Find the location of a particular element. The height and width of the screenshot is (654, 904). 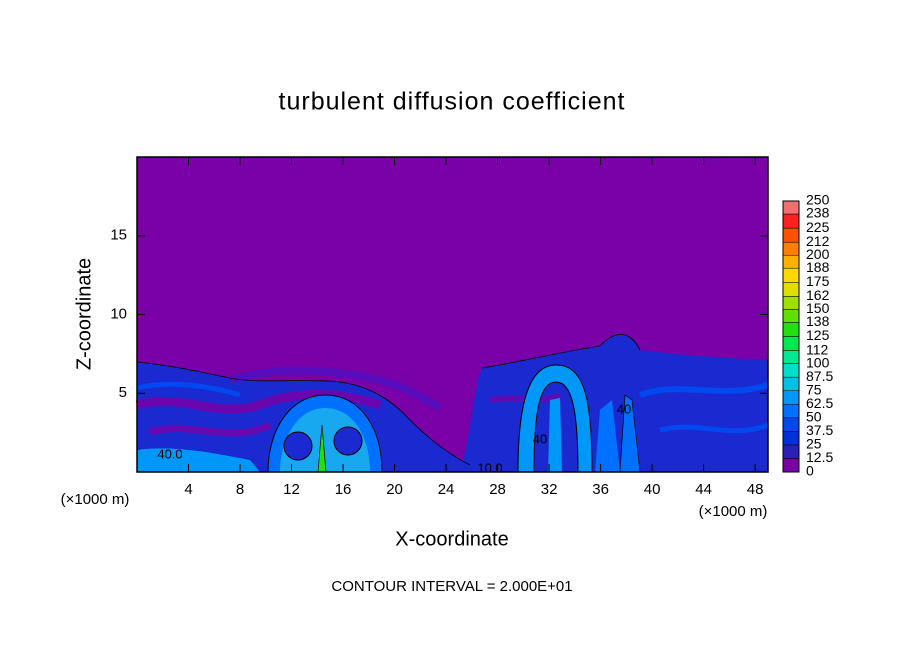

contour-interval-note: CONTOUR INTERVAL = 2.000E+01 is located at coordinates (451, 586).